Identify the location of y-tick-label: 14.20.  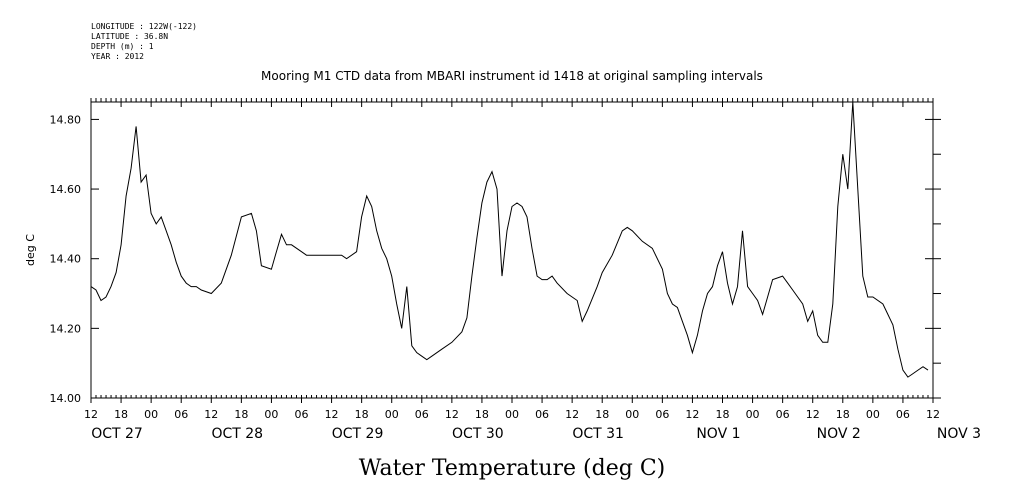
(66, 328).